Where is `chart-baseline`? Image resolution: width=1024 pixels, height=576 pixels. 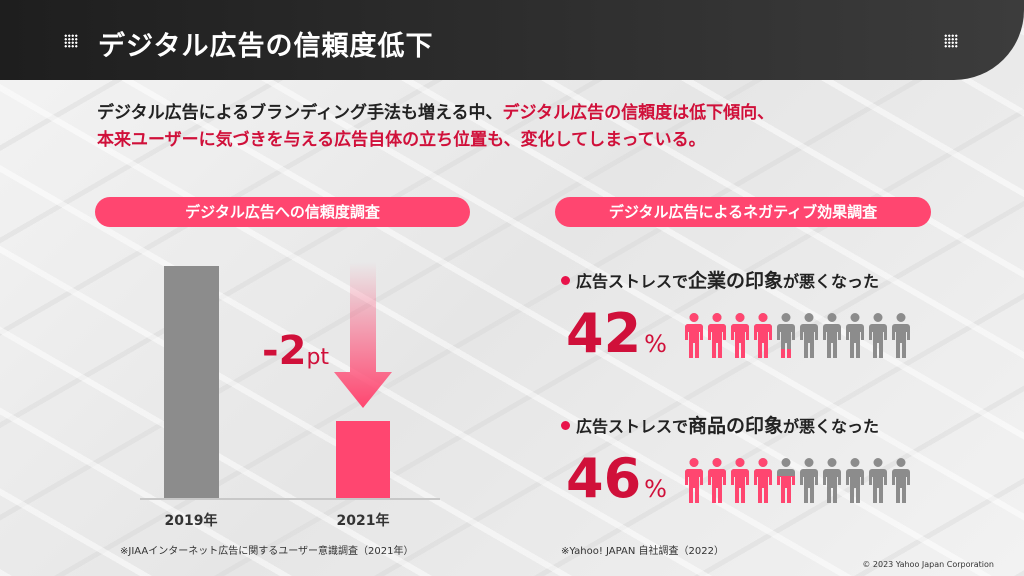 chart-baseline is located at coordinates (290, 499).